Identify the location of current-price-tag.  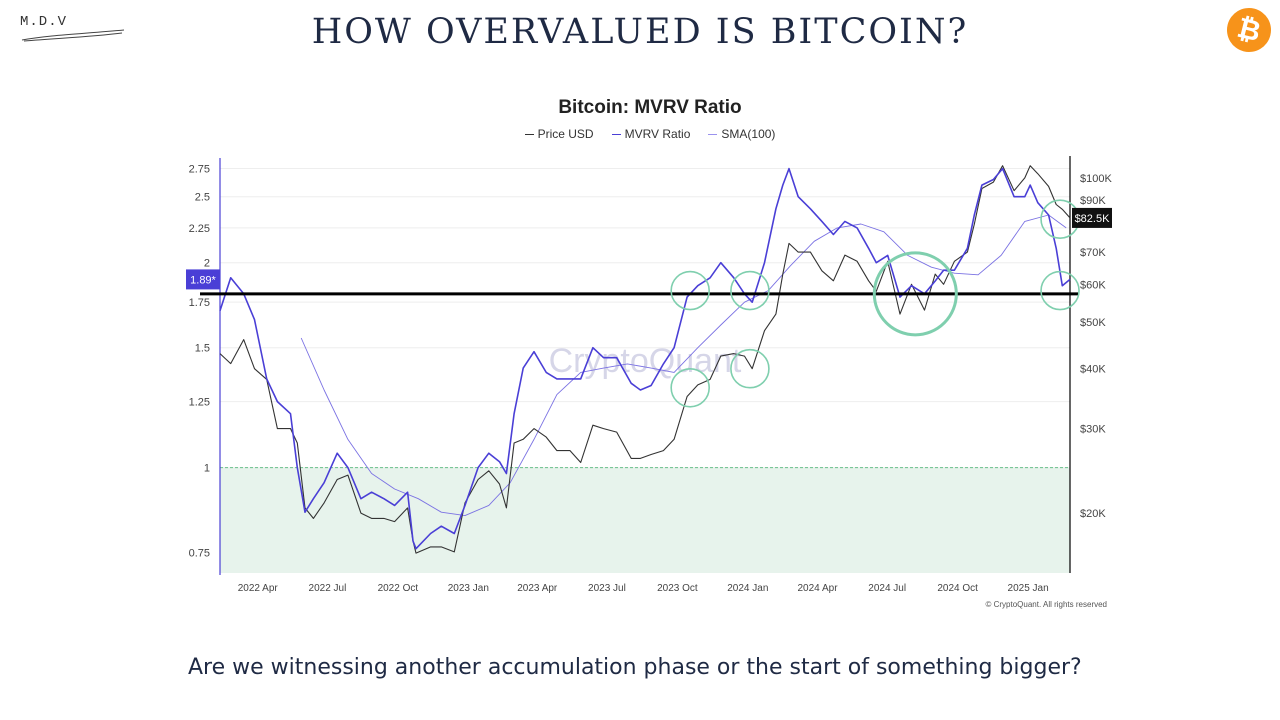
(1092, 217).